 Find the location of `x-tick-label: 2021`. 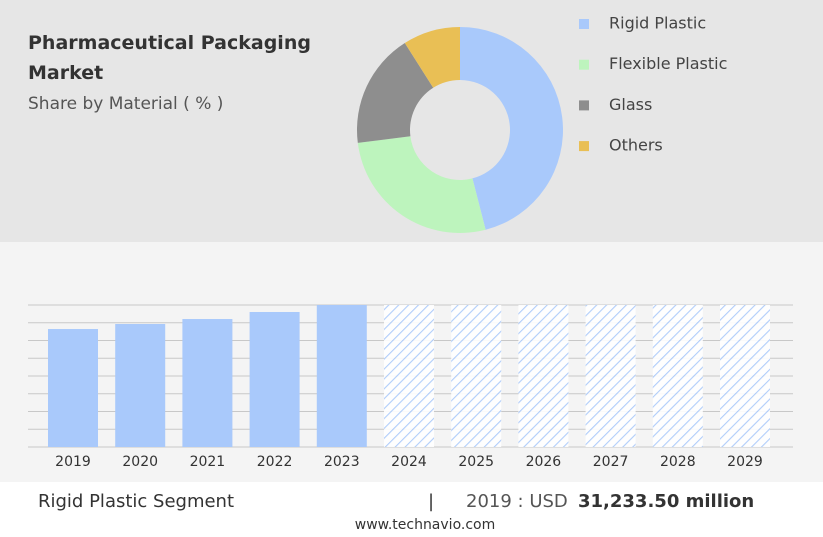

x-tick-label: 2021 is located at coordinates (208, 462).